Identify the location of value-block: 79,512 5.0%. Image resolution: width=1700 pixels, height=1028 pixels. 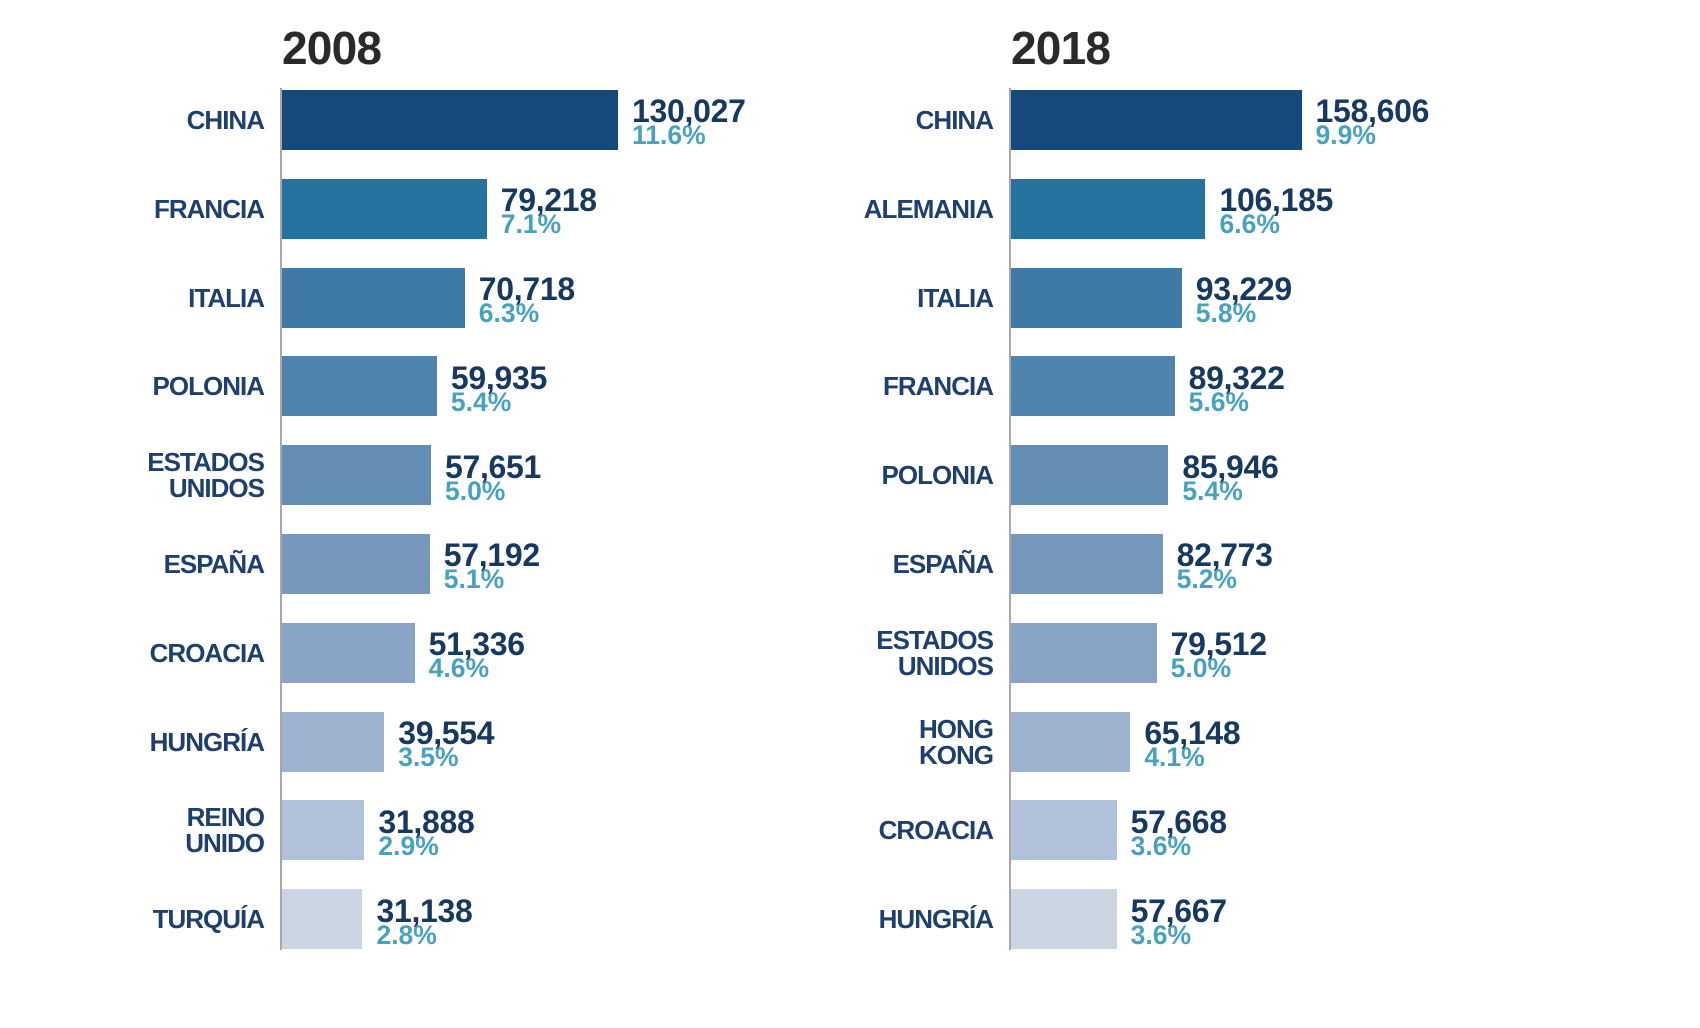
(1218, 655).